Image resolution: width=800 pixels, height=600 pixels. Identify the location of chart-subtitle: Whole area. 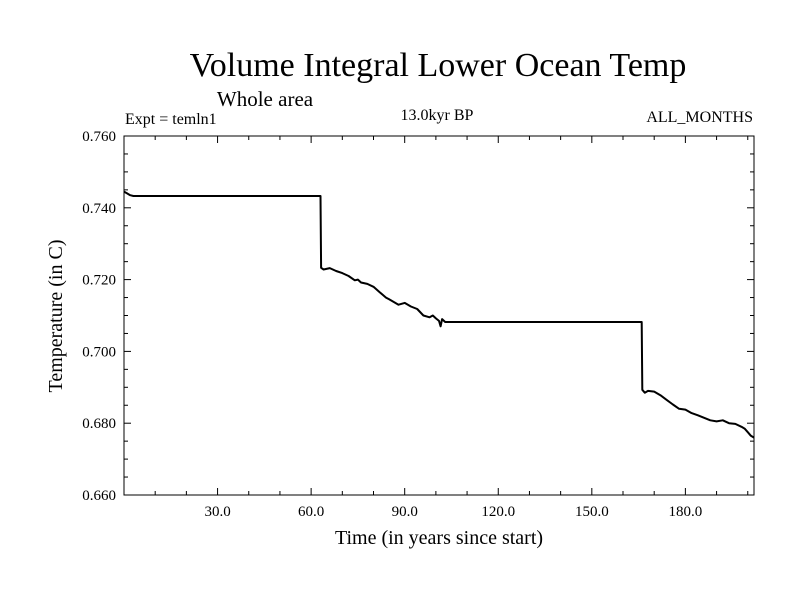
(265, 99).